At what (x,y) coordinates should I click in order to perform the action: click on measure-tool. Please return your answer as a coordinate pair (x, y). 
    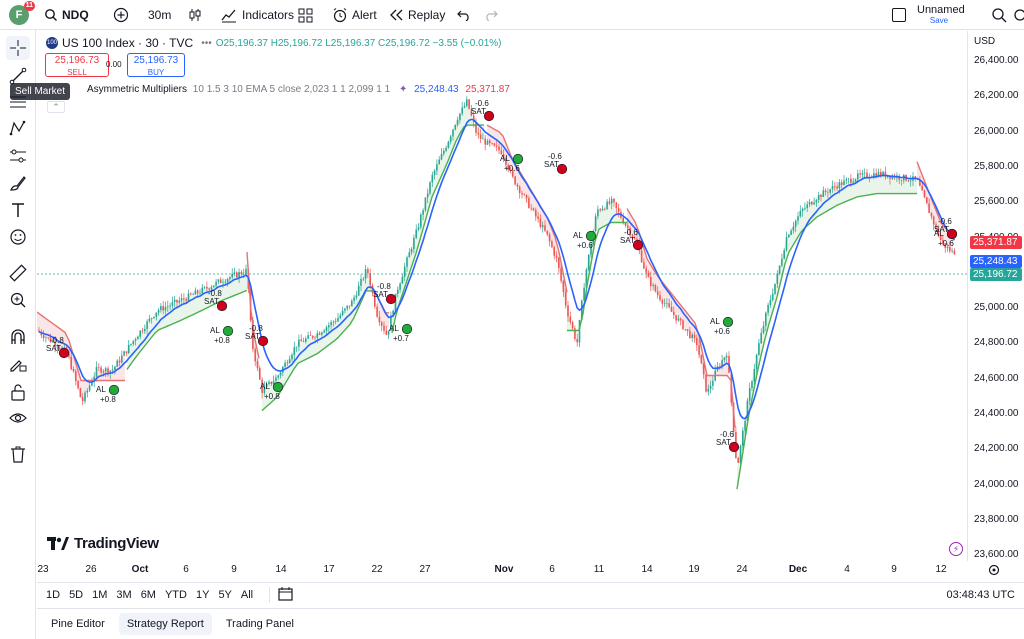
    Looking at the image, I should click on (18, 273).